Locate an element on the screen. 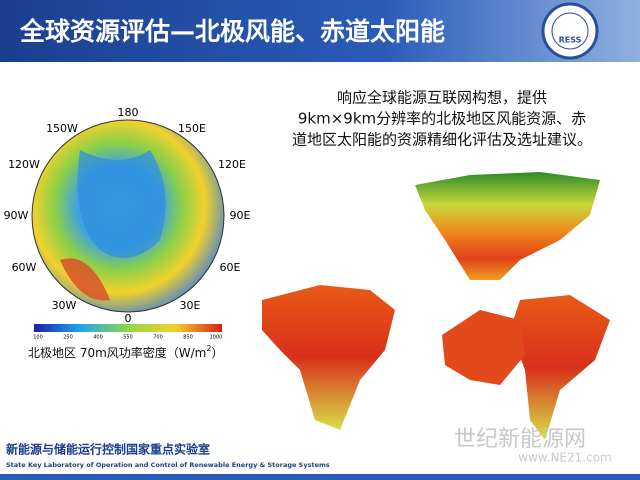  logo is located at coordinates (570, 31).